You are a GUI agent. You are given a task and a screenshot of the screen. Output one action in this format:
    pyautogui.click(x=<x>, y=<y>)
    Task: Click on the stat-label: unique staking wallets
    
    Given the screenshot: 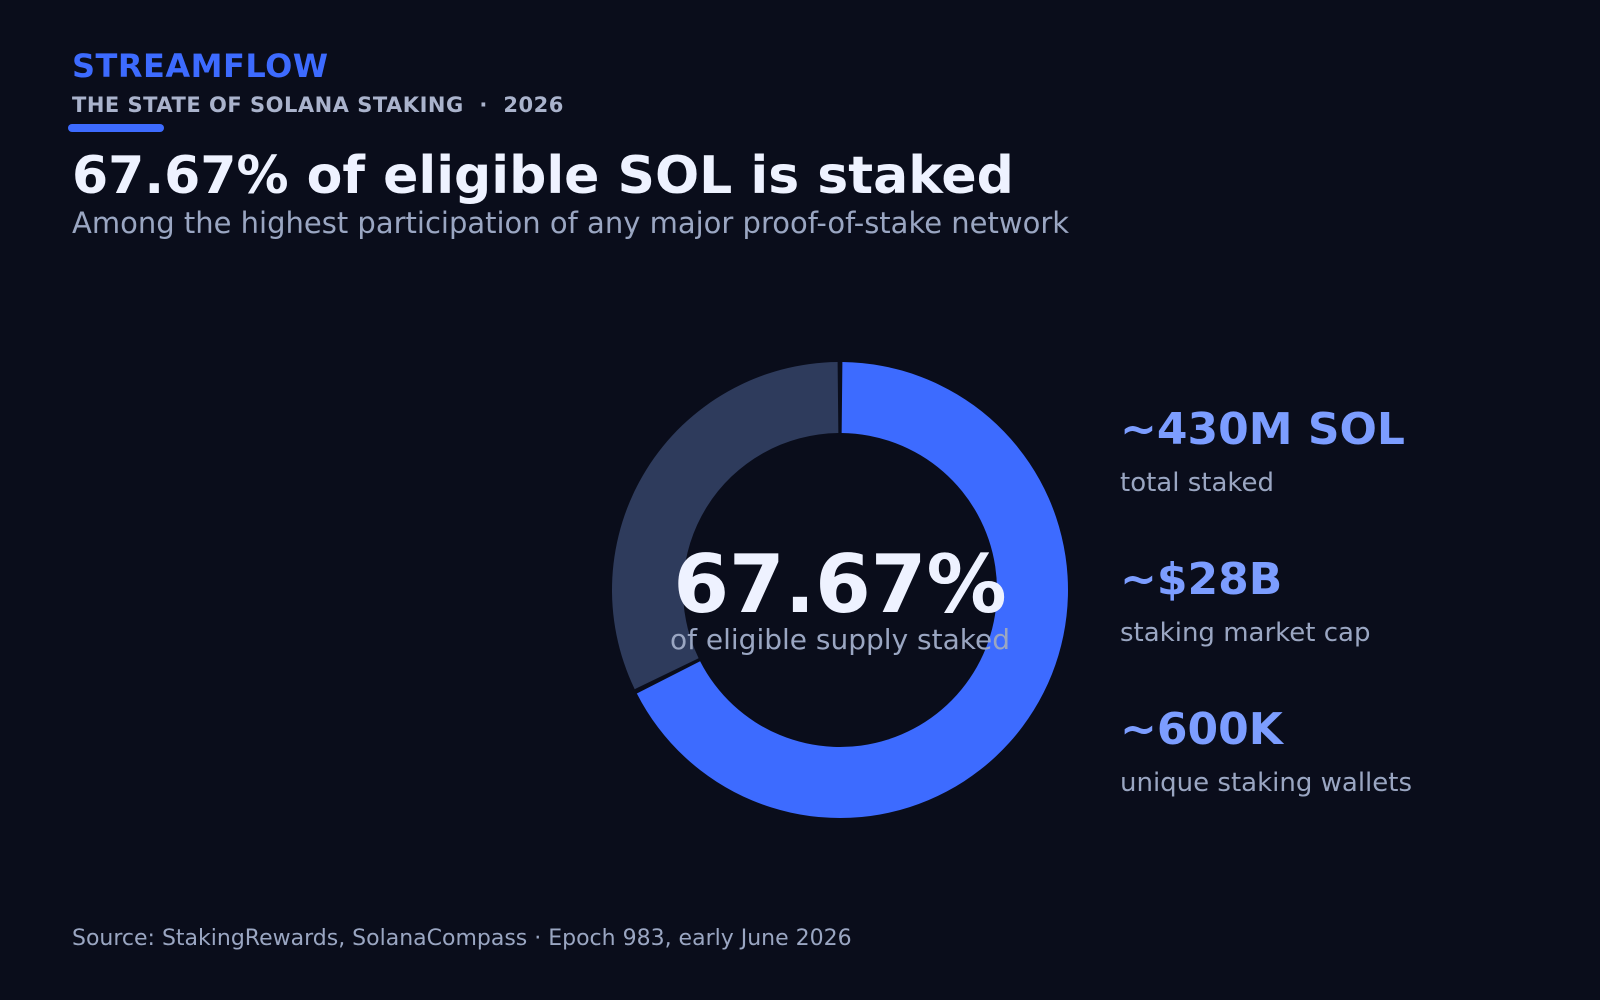 What is the action you would take?
    pyautogui.click(x=1266, y=783)
    